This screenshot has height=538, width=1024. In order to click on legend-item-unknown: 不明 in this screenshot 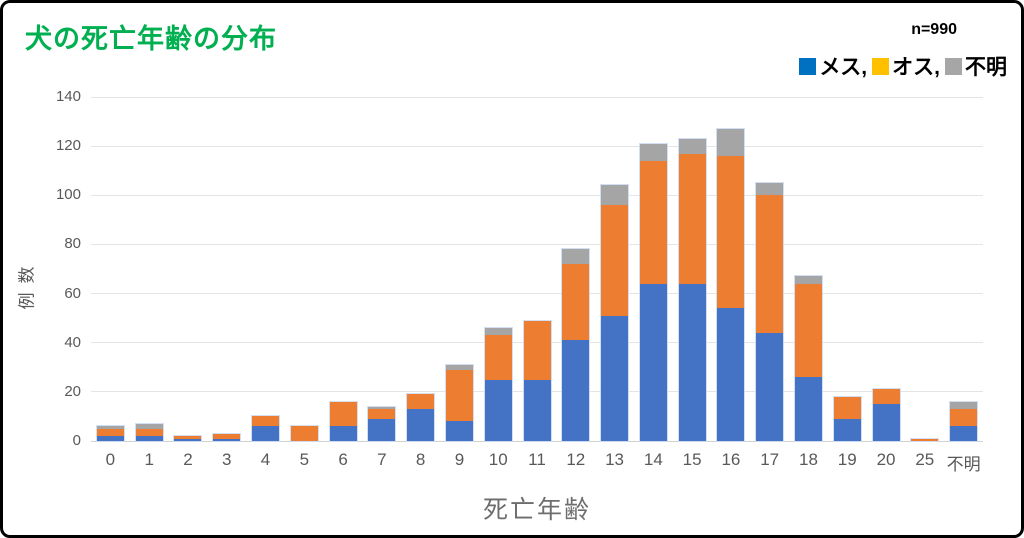, I will do `click(976, 66)`.